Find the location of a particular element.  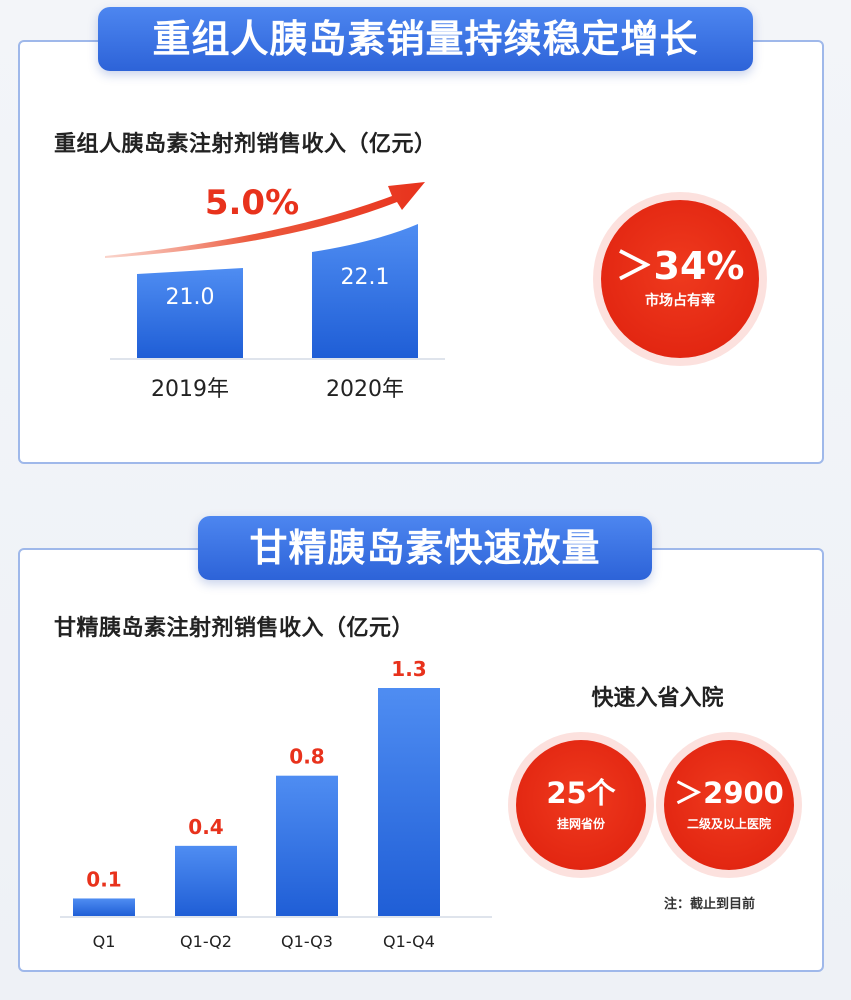

hospital-access-title: 快速入省入院 is located at coordinates (657, 698).